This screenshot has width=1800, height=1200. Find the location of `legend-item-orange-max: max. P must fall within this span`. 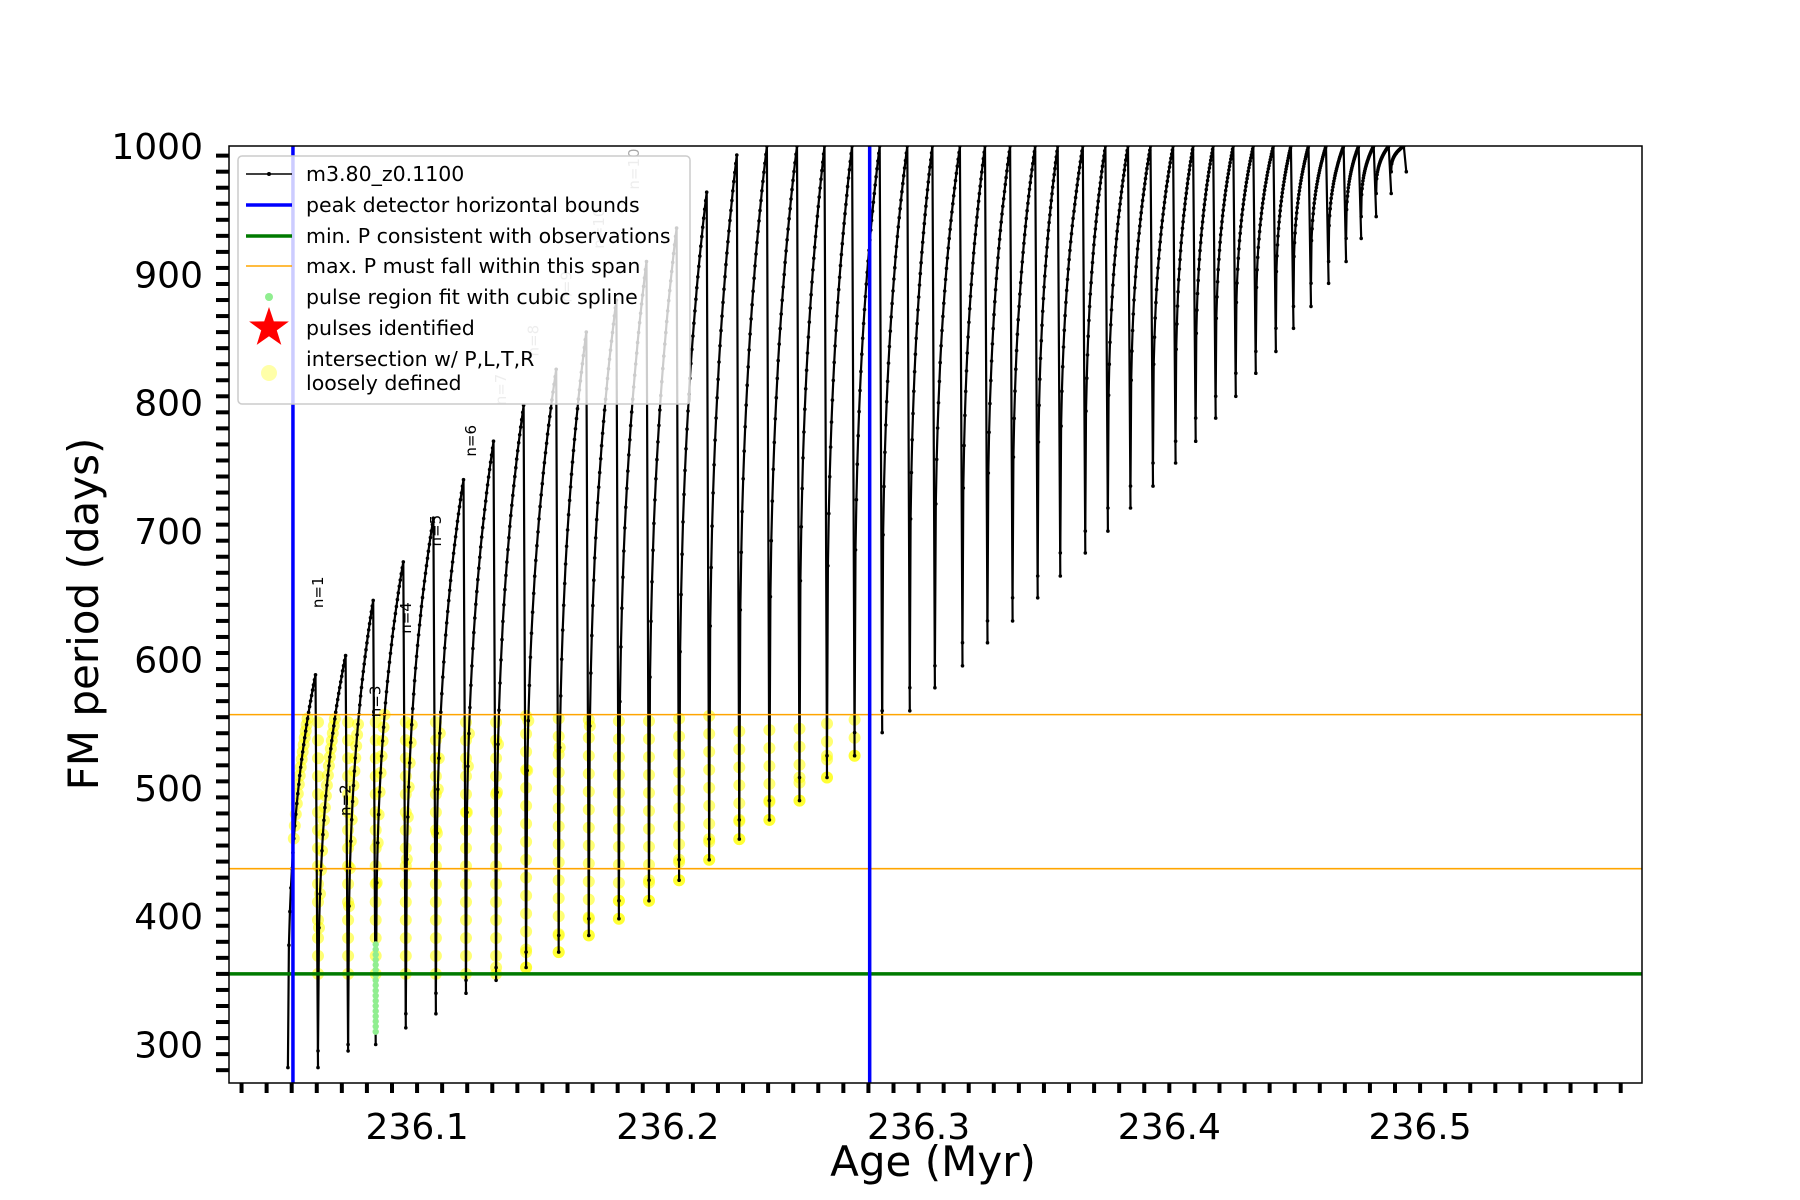

legend-item-orange-max: max. P must fall within this span is located at coordinates (443, 266).